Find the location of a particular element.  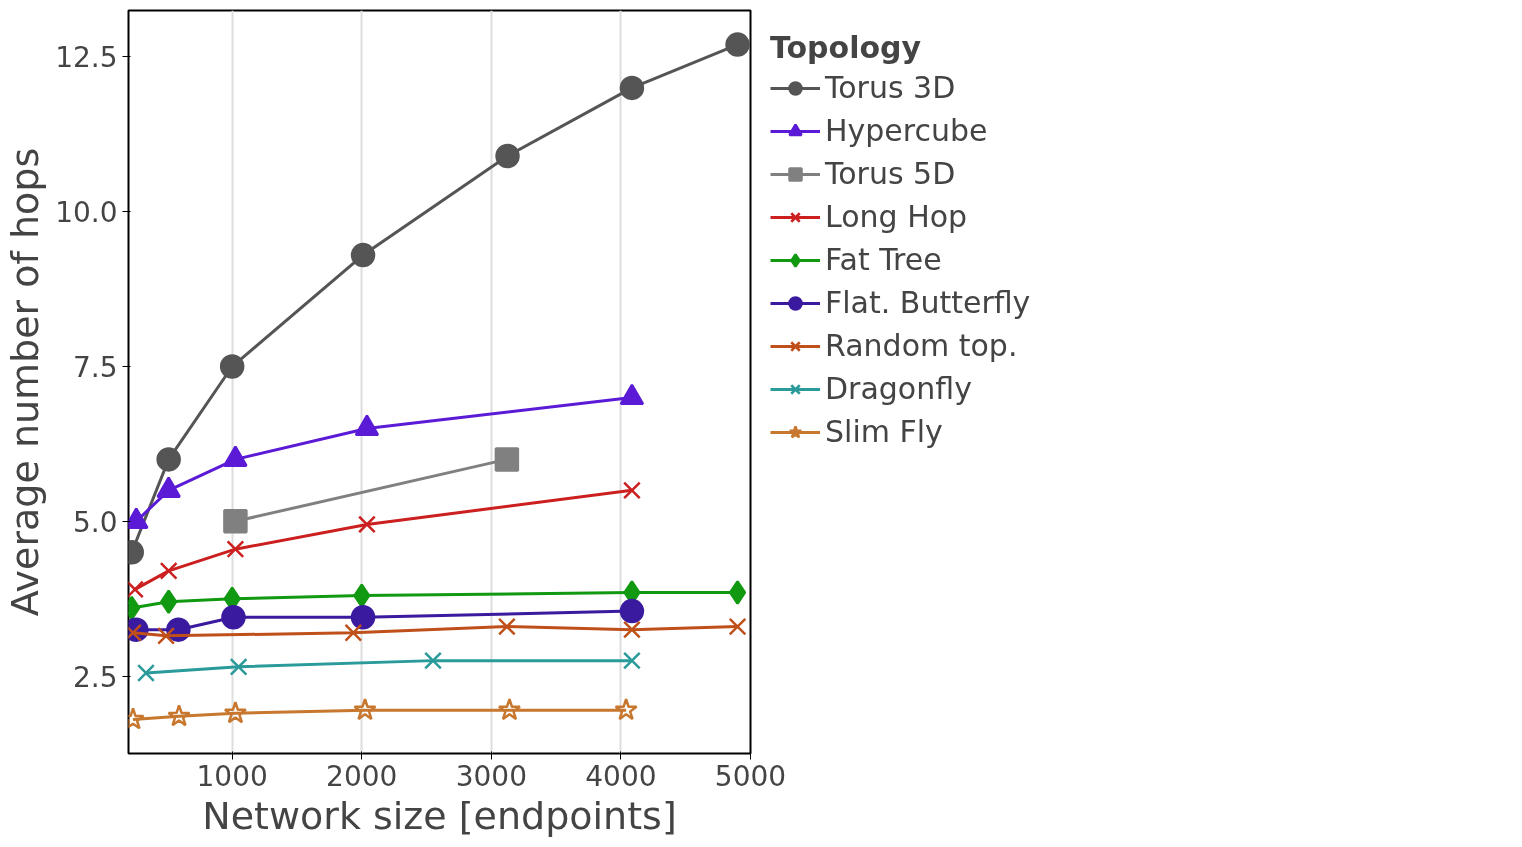

legend-label: Flat. Butterfly is located at coordinates (928, 302).